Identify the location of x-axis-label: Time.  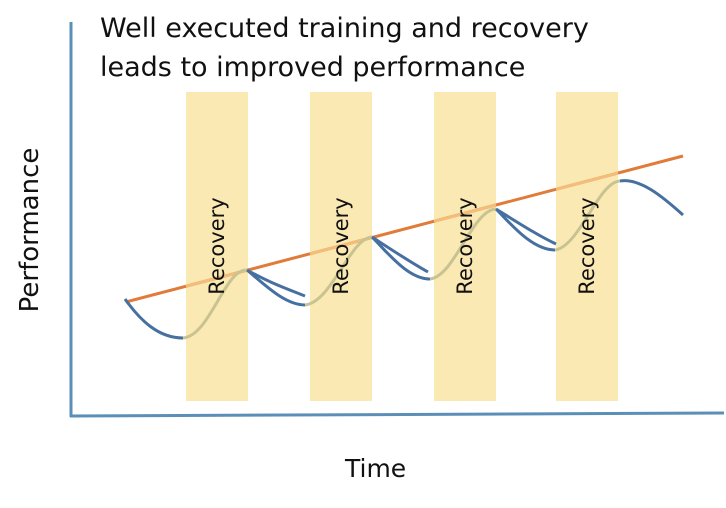
(376, 468).